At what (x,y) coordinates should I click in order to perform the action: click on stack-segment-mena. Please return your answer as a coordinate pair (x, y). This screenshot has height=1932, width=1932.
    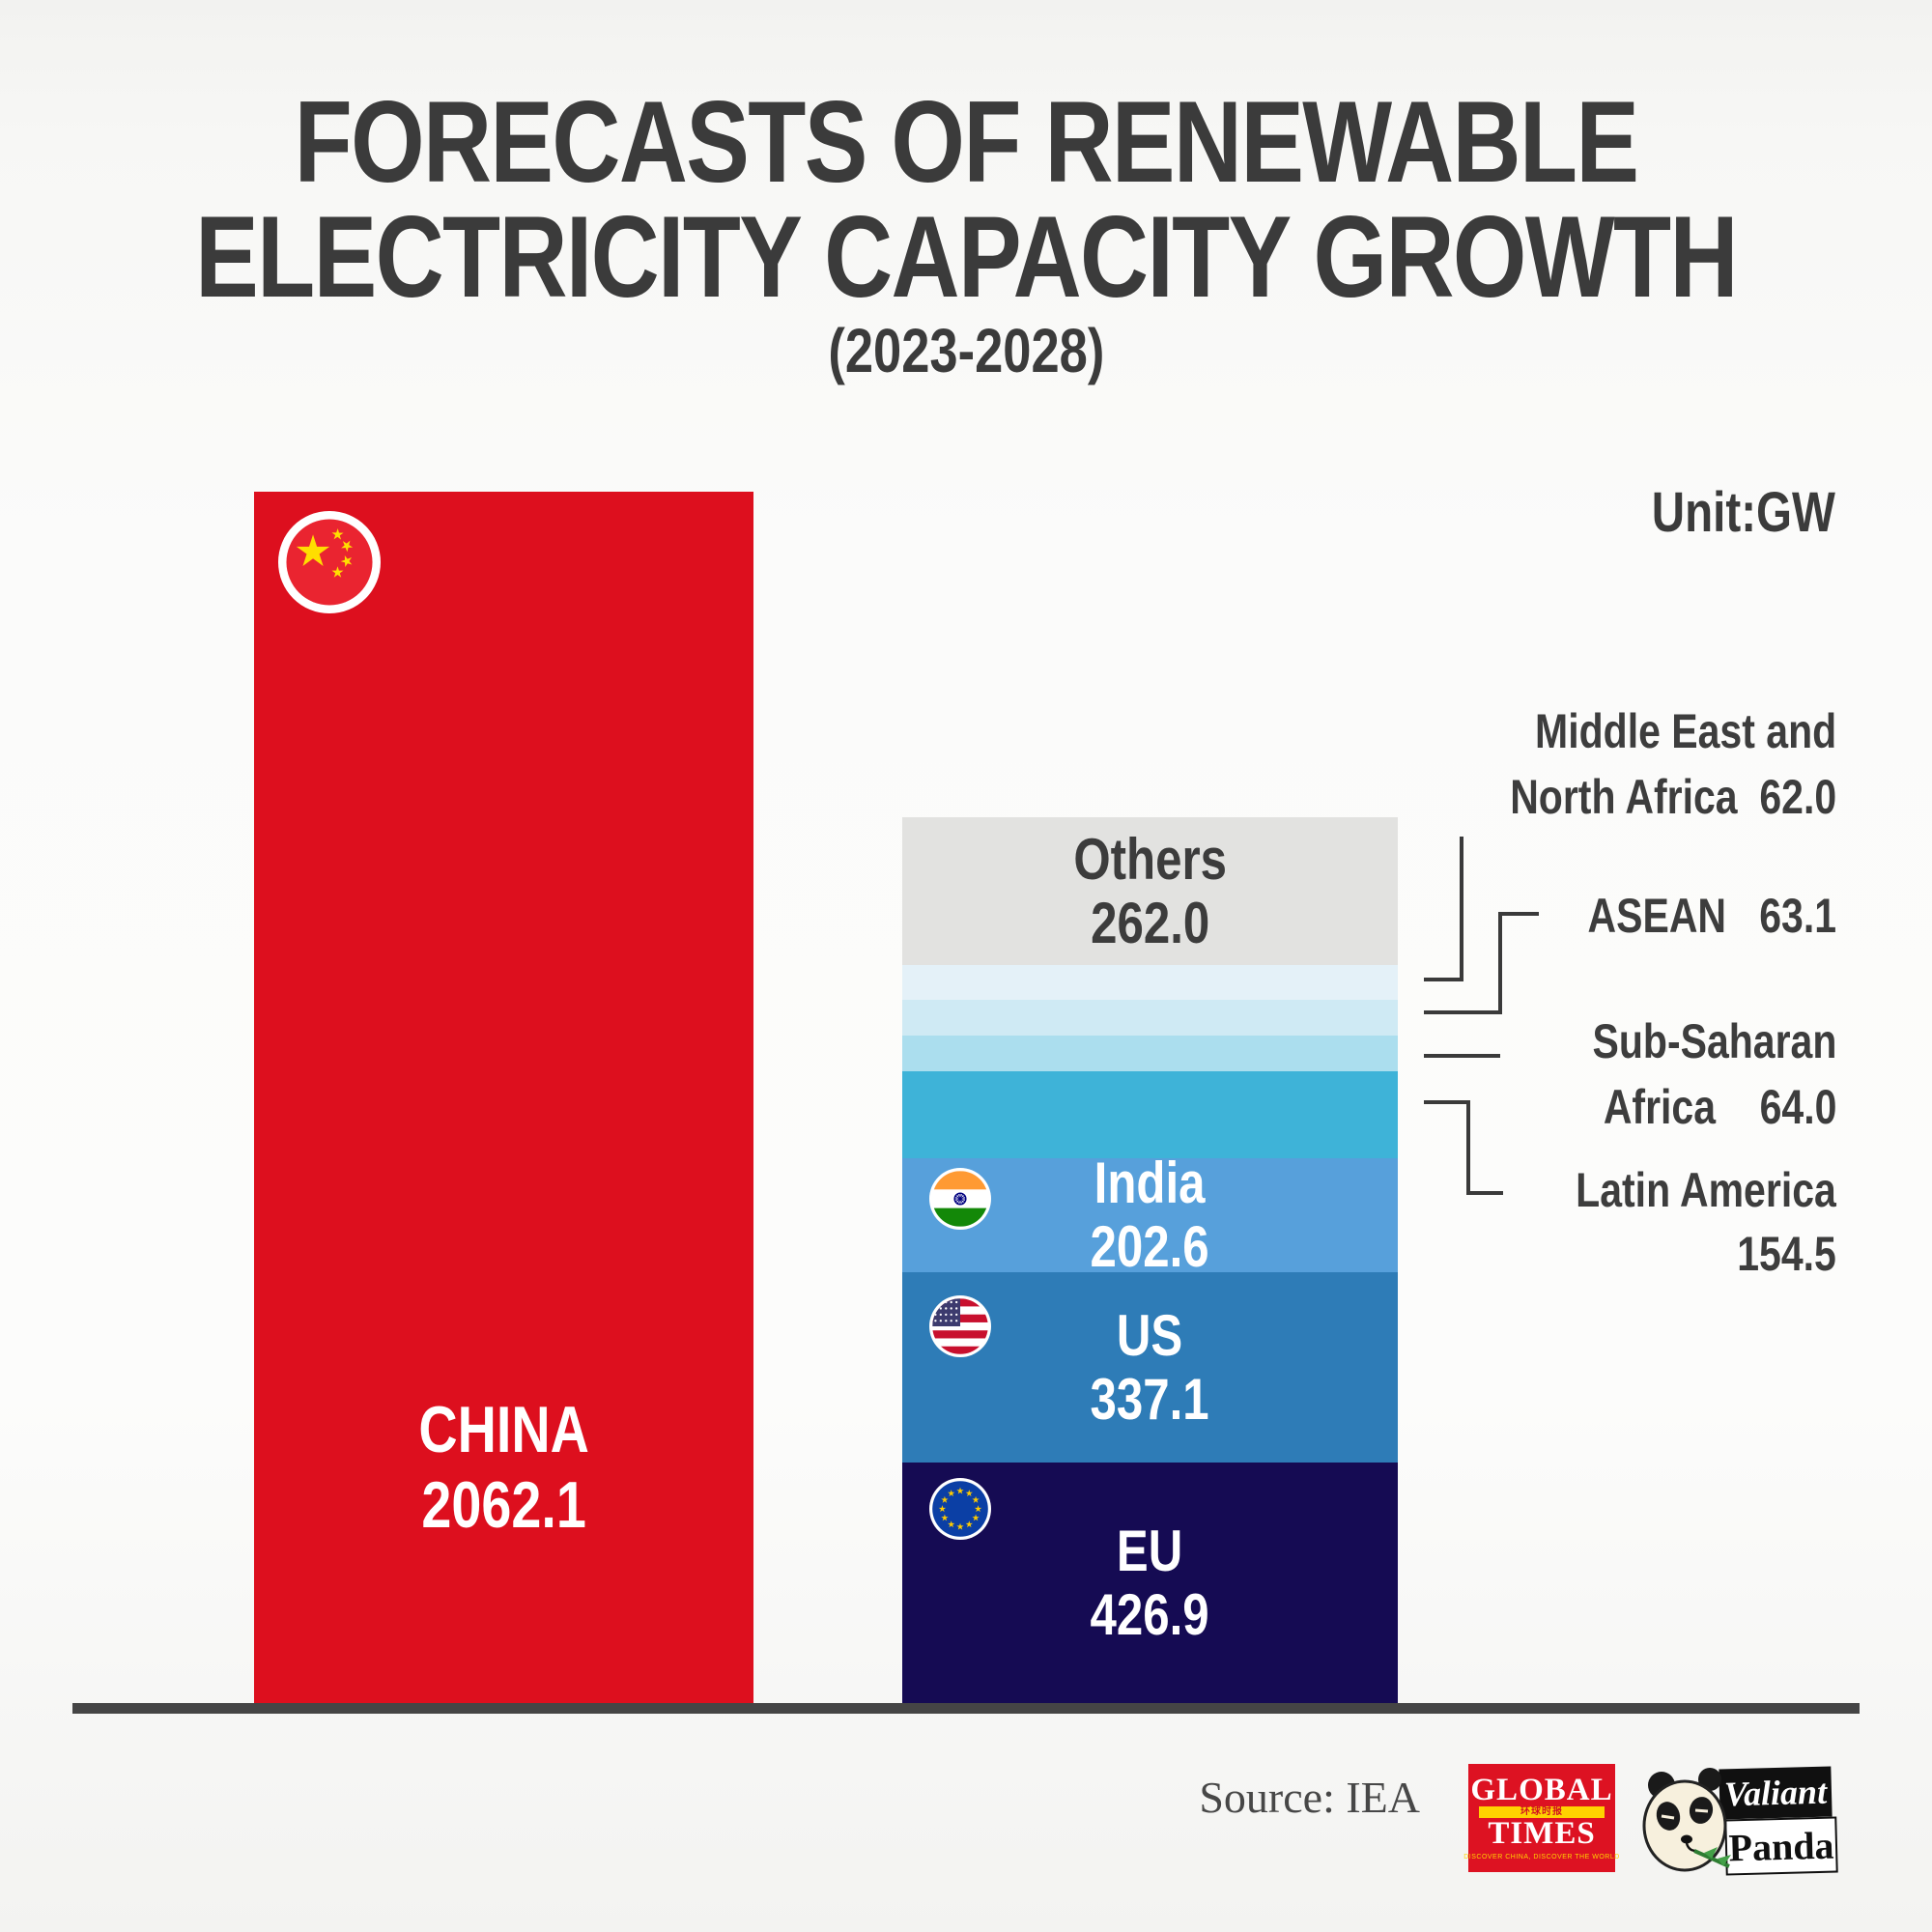
    Looking at the image, I should click on (1150, 982).